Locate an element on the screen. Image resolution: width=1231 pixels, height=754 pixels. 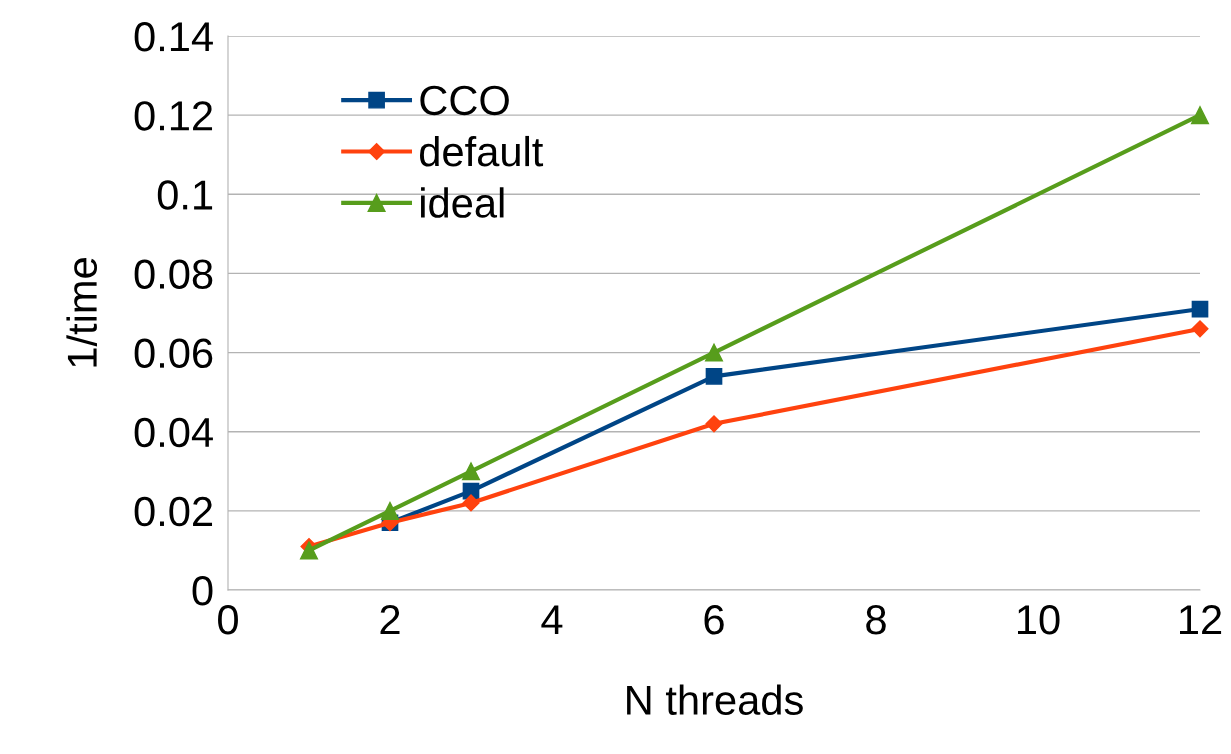
y-tick-label: 0.04 is located at coordinates (173, 432).